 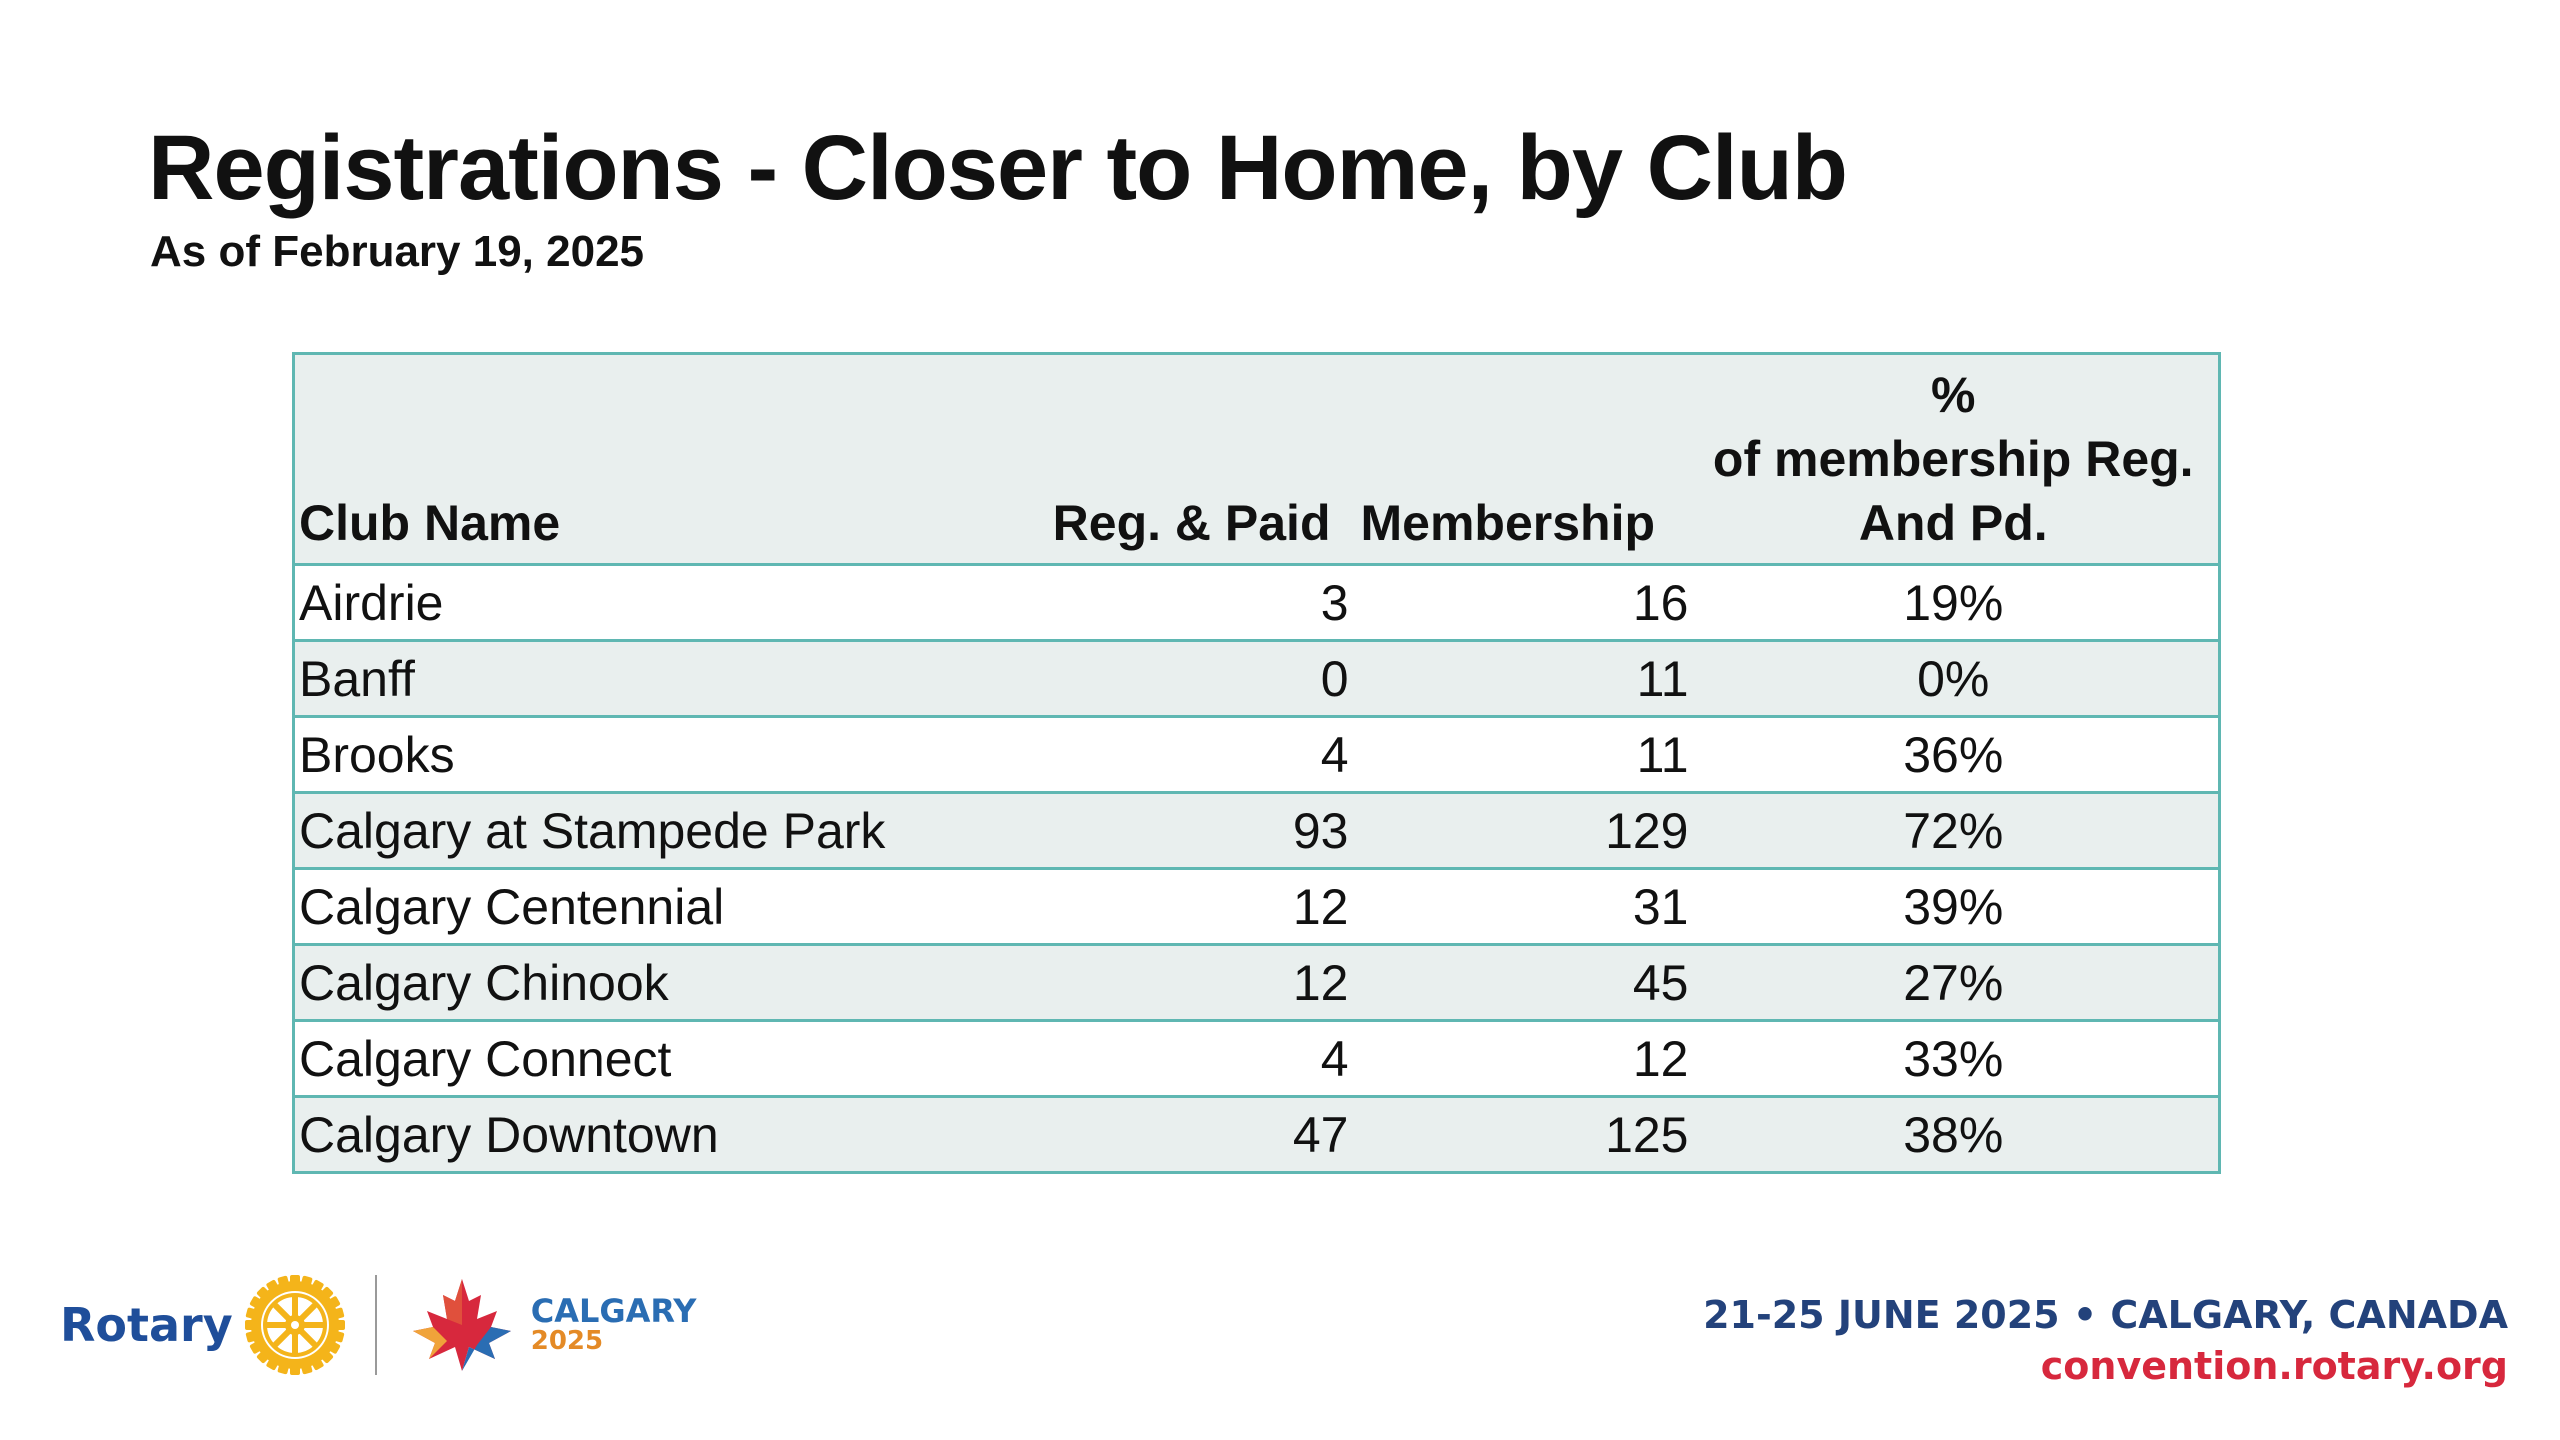 What do you see at coordinates (1518, 831) in the screenshot?
I see `cell-membership: 129` at bounding box center [1518, 831].